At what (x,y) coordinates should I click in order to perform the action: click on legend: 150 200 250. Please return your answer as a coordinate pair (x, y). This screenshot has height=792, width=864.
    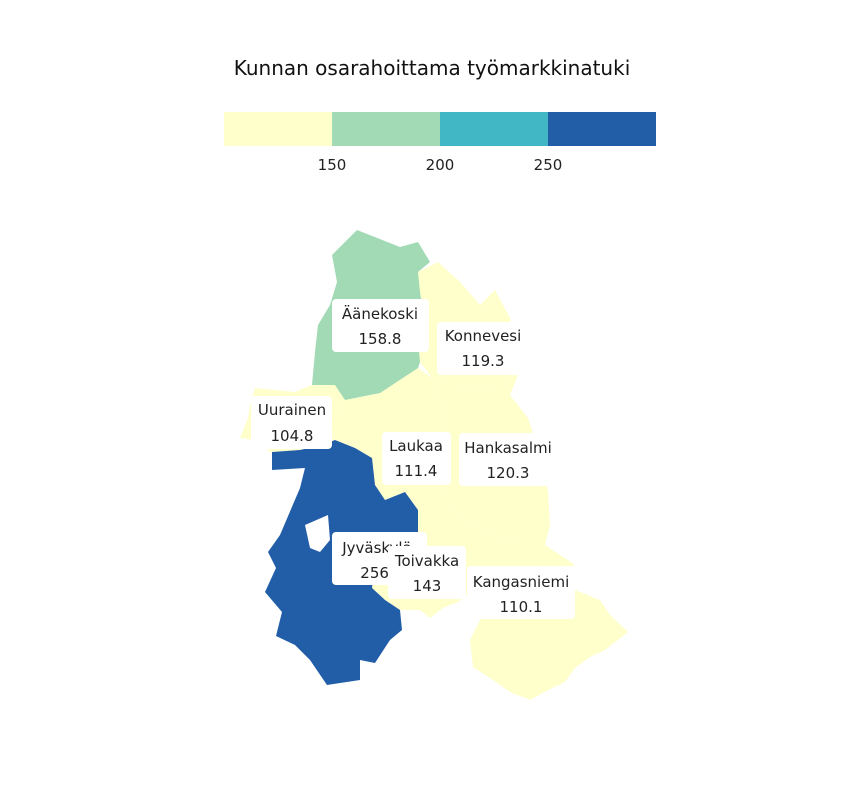
    Looking at the image, I should click on (440, 143).